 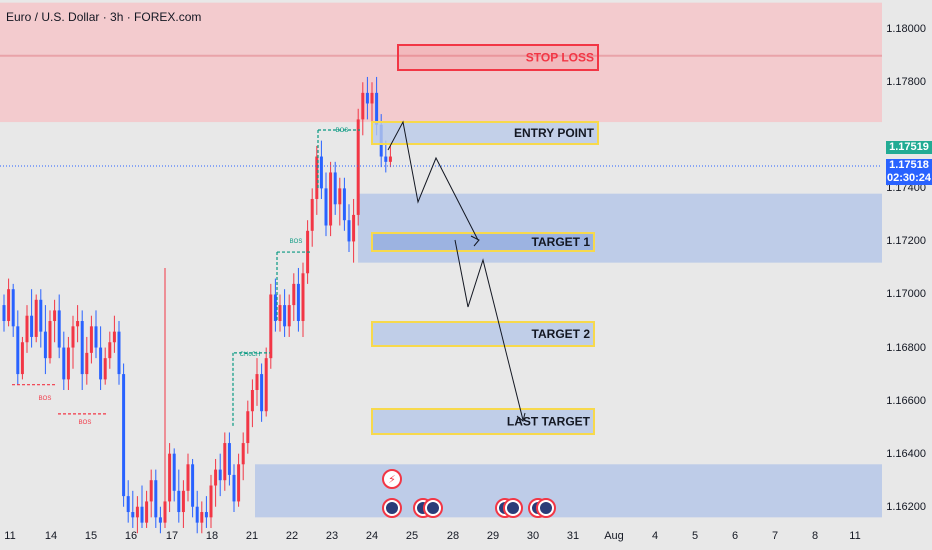 What do you see at coordinates (412, 536) in the screenshot?
I see `time-tick-label: 25` at bounding box center [412, 536].